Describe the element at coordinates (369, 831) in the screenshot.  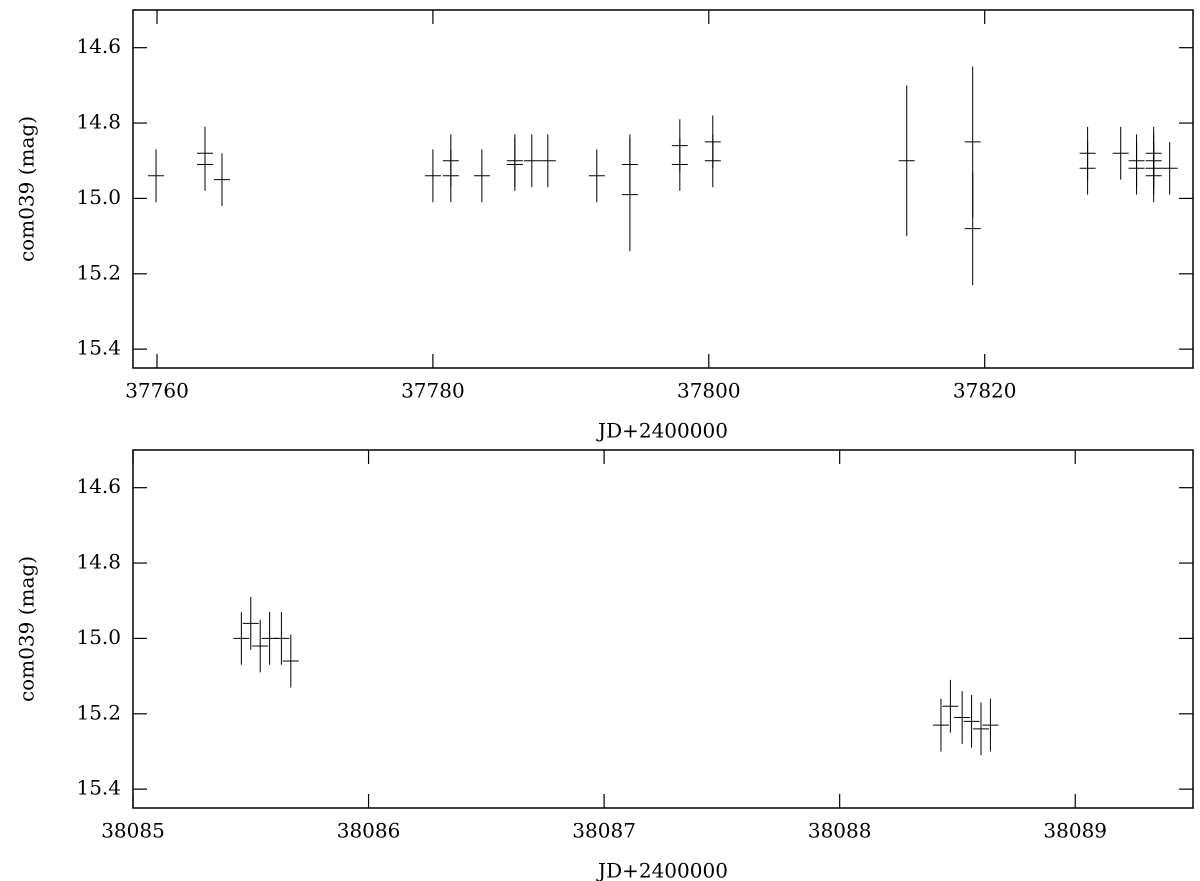
I see `x-tick-label: 38086` at that location.